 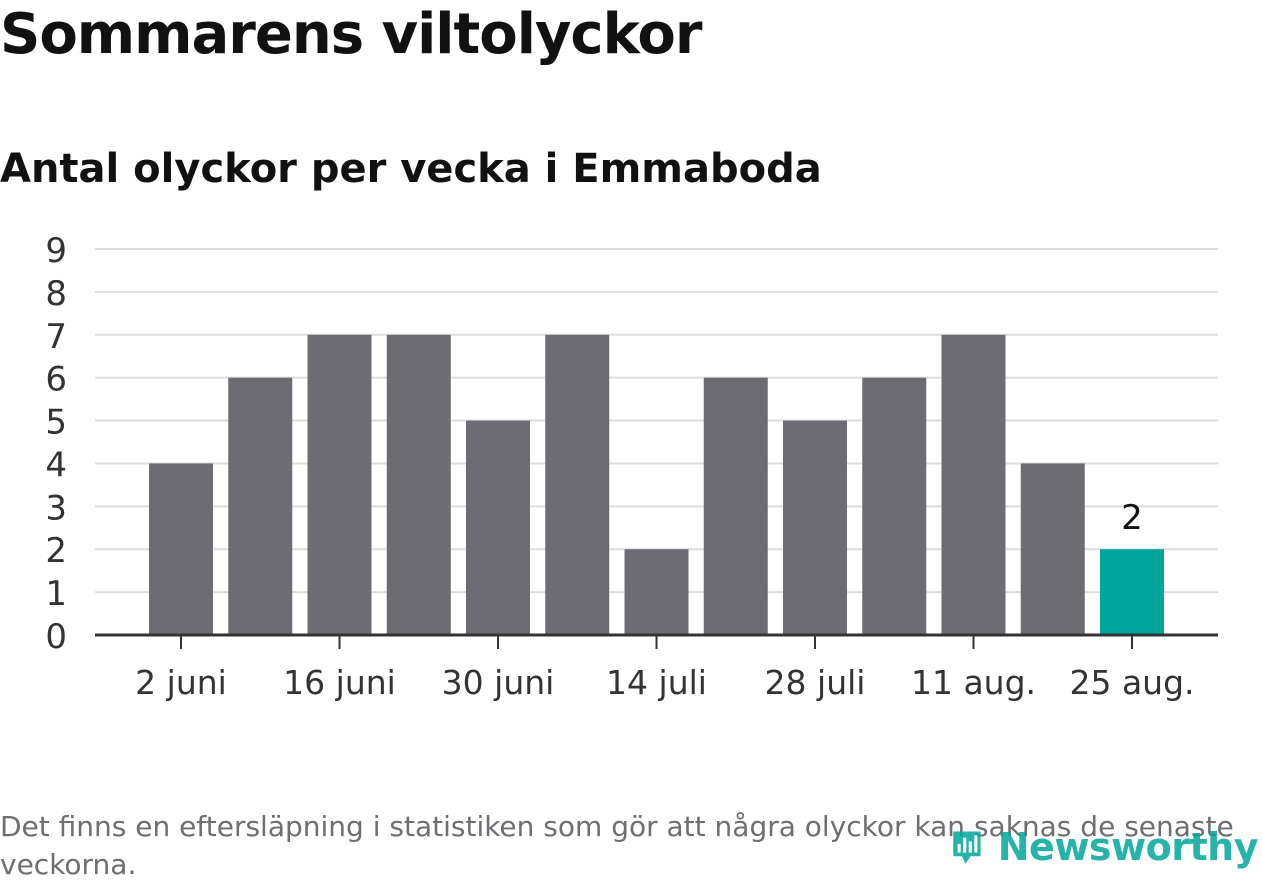 What do you see at coordinates (56, 551) in the screenshot?
I see `y-tick-label: 2` at bounding box center [56, 551].